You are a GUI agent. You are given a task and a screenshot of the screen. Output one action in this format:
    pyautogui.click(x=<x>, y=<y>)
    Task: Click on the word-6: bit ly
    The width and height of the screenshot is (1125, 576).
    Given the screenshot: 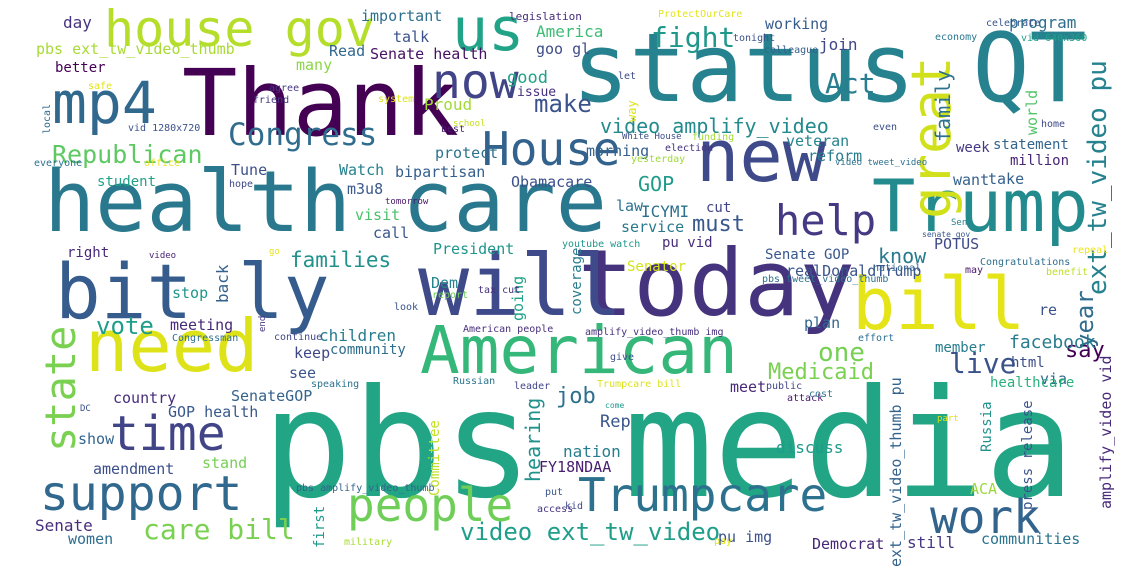 What is the action you would take?
    pyautogui.click(x=192, y=291)
    